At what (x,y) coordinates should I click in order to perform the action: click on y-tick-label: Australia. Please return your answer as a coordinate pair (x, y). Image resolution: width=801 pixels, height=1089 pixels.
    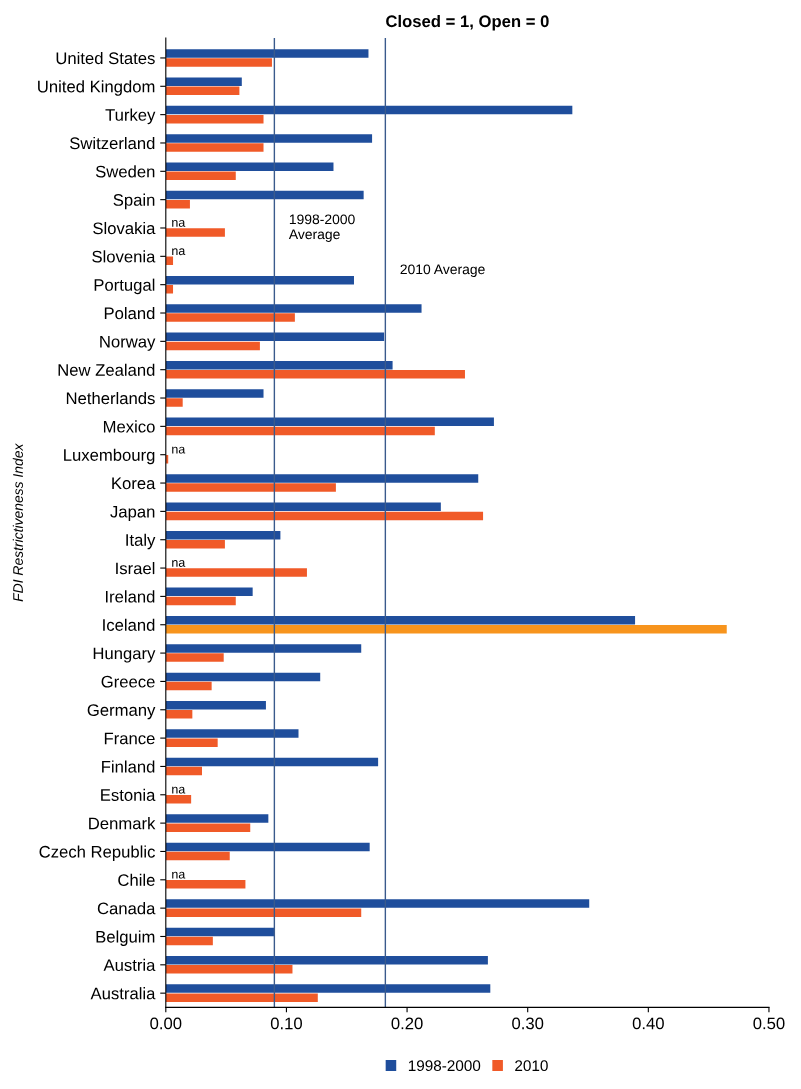
    Looking at the image, I should click on (123, 993).